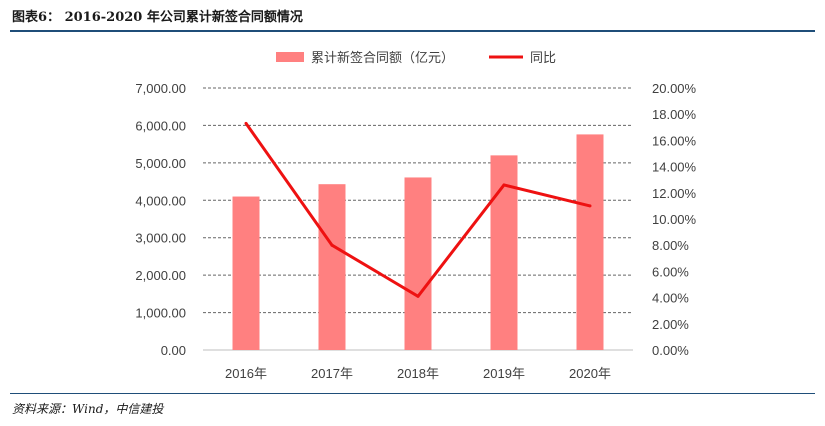 This screenshot has width=825, height=426. Describe the element at coordinates (674, 140) in the screenshot. I see `right-tick-label: 16.00%` at that location.